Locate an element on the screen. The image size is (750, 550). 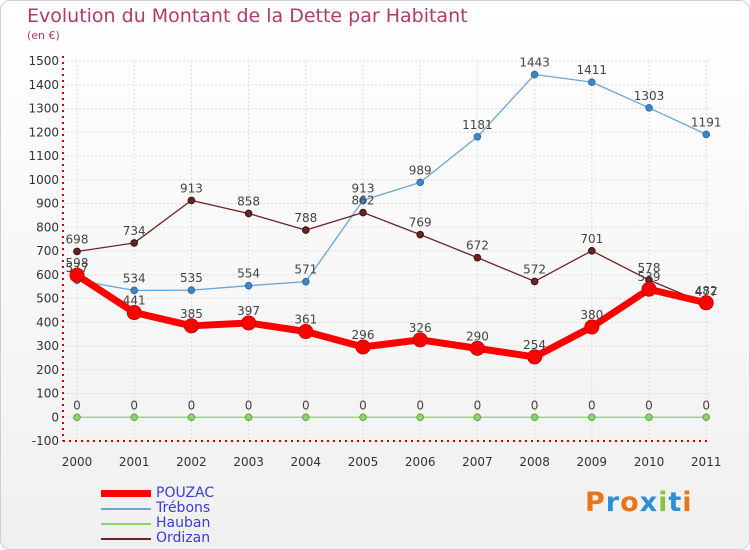
y-tick-label: 1000 is located at coordinates (43, 180).